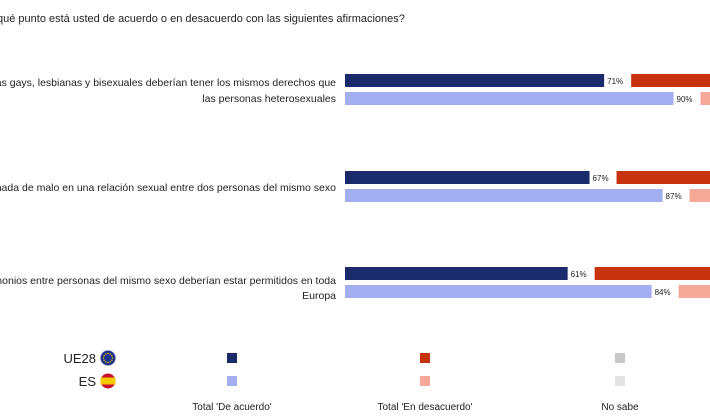 The height and width of the screenshot is (416, 710). What do you see at coordinates (79, 358) in the screenshot?
I see `legend-row-label: UE28` at bounding box center [79, 358].